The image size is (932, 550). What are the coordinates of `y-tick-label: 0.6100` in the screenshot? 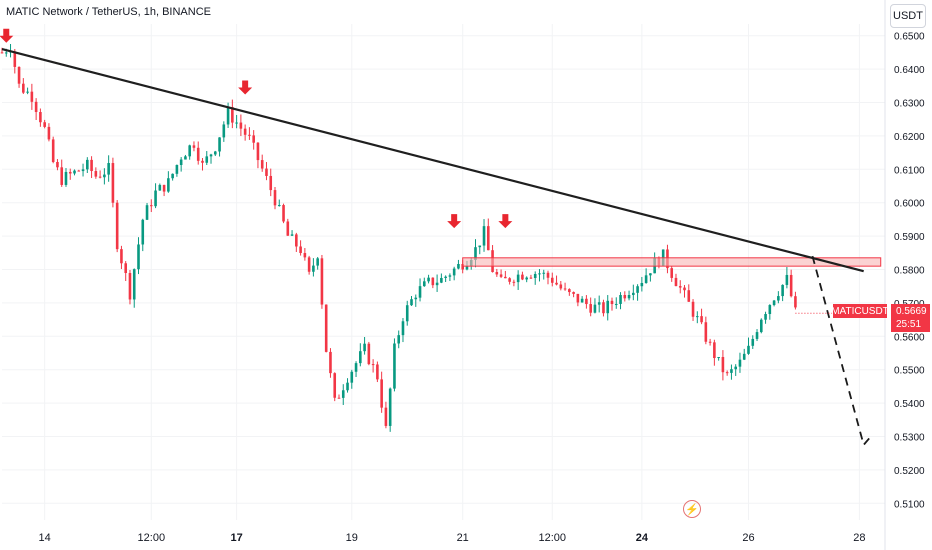 It's located at (909, 170).